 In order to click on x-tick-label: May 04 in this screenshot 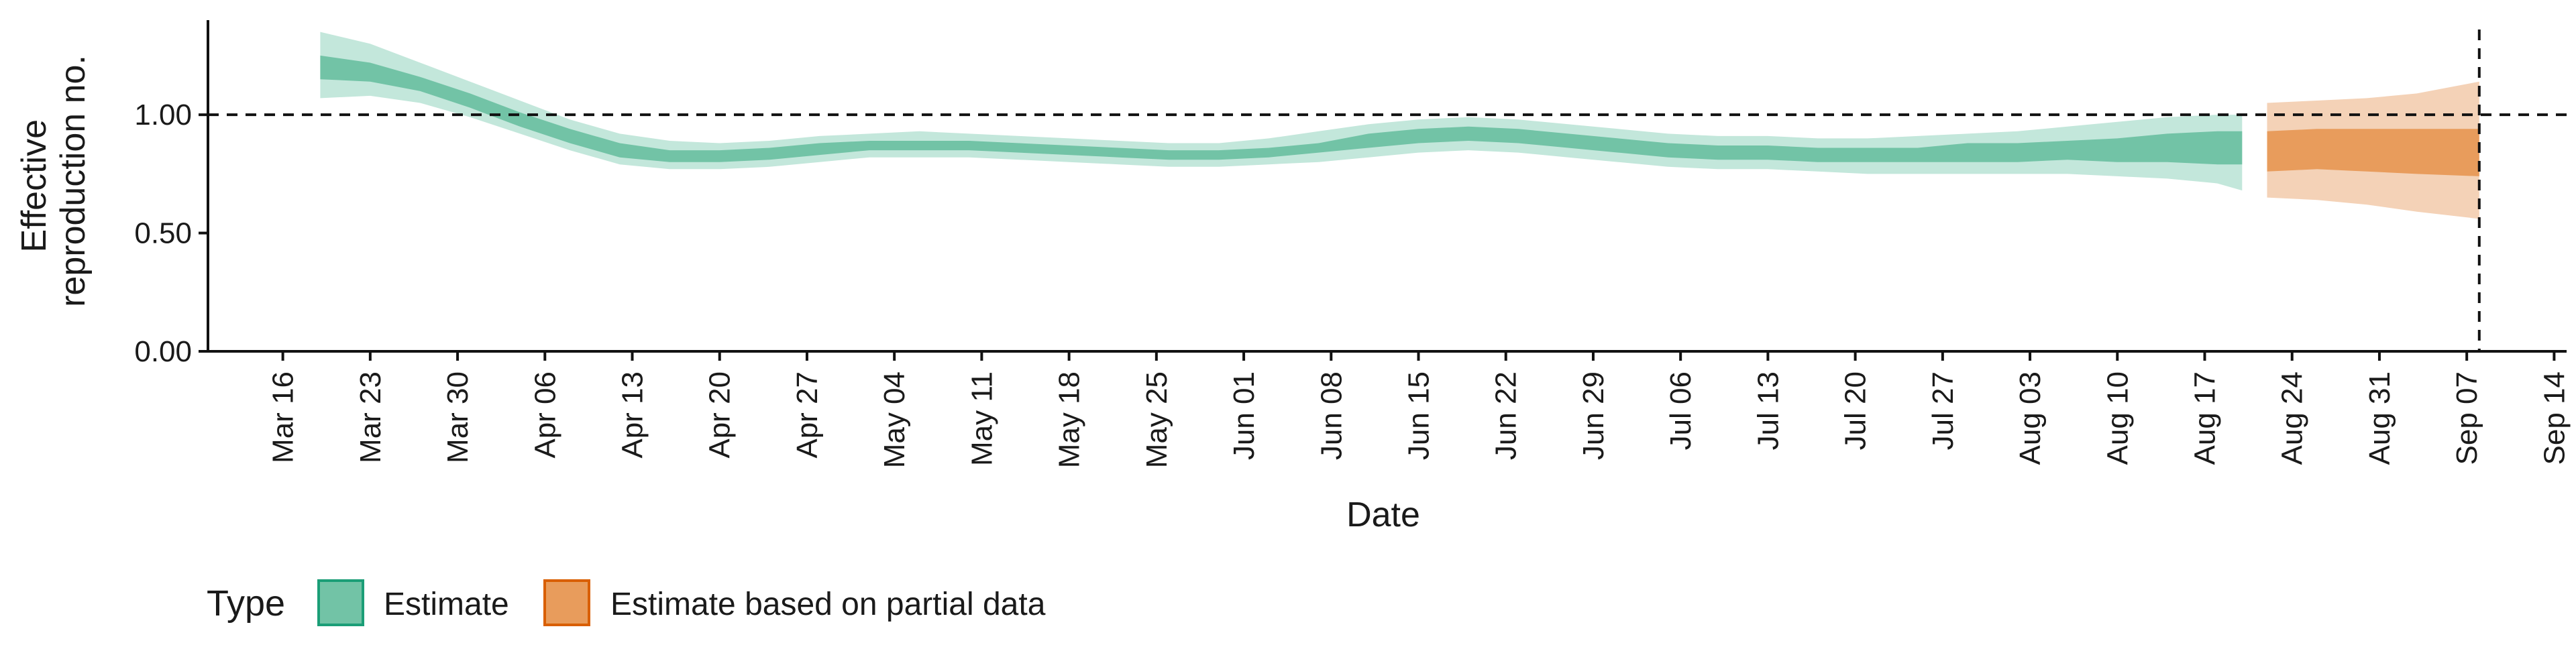, I will do `click(894, 420)`.